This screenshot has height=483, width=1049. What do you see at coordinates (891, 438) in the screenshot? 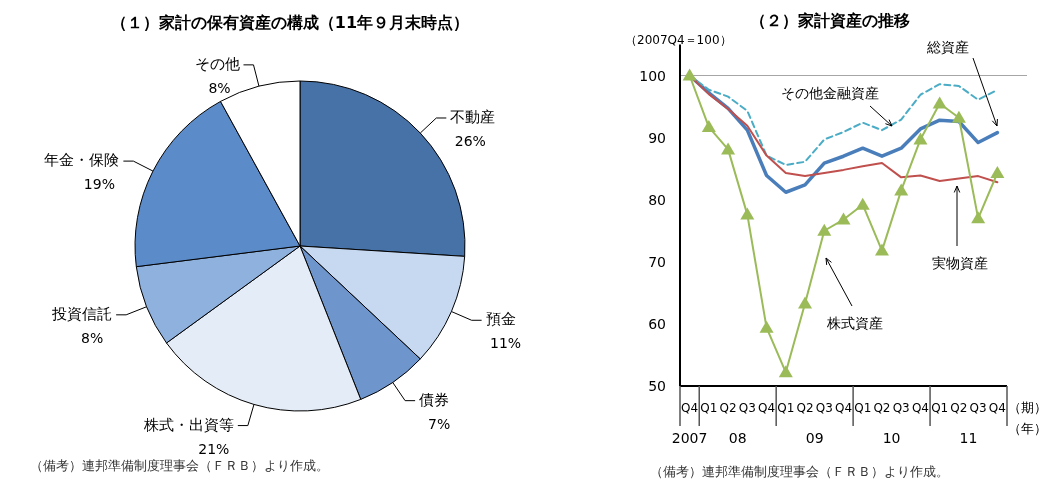
I see `text: 10` at bounding box center [891, 438].